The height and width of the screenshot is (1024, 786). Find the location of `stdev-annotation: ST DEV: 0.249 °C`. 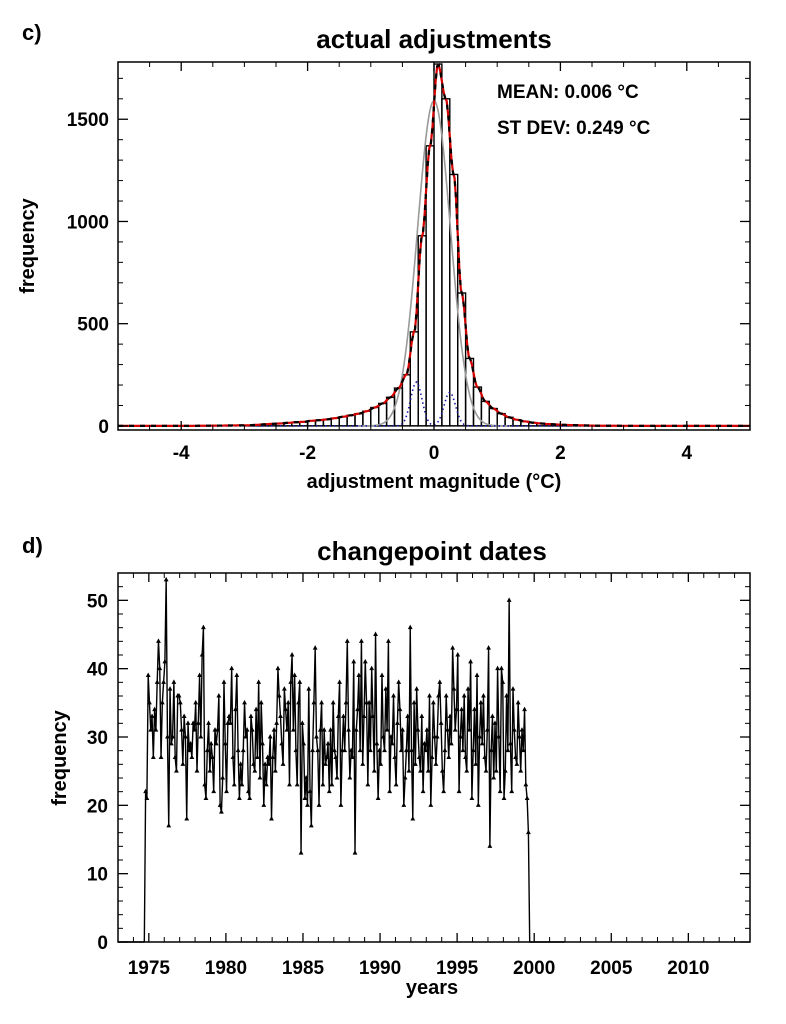

stdev-annotation: ST DEV: 0.249 °C is located at coordinates (574, 128).